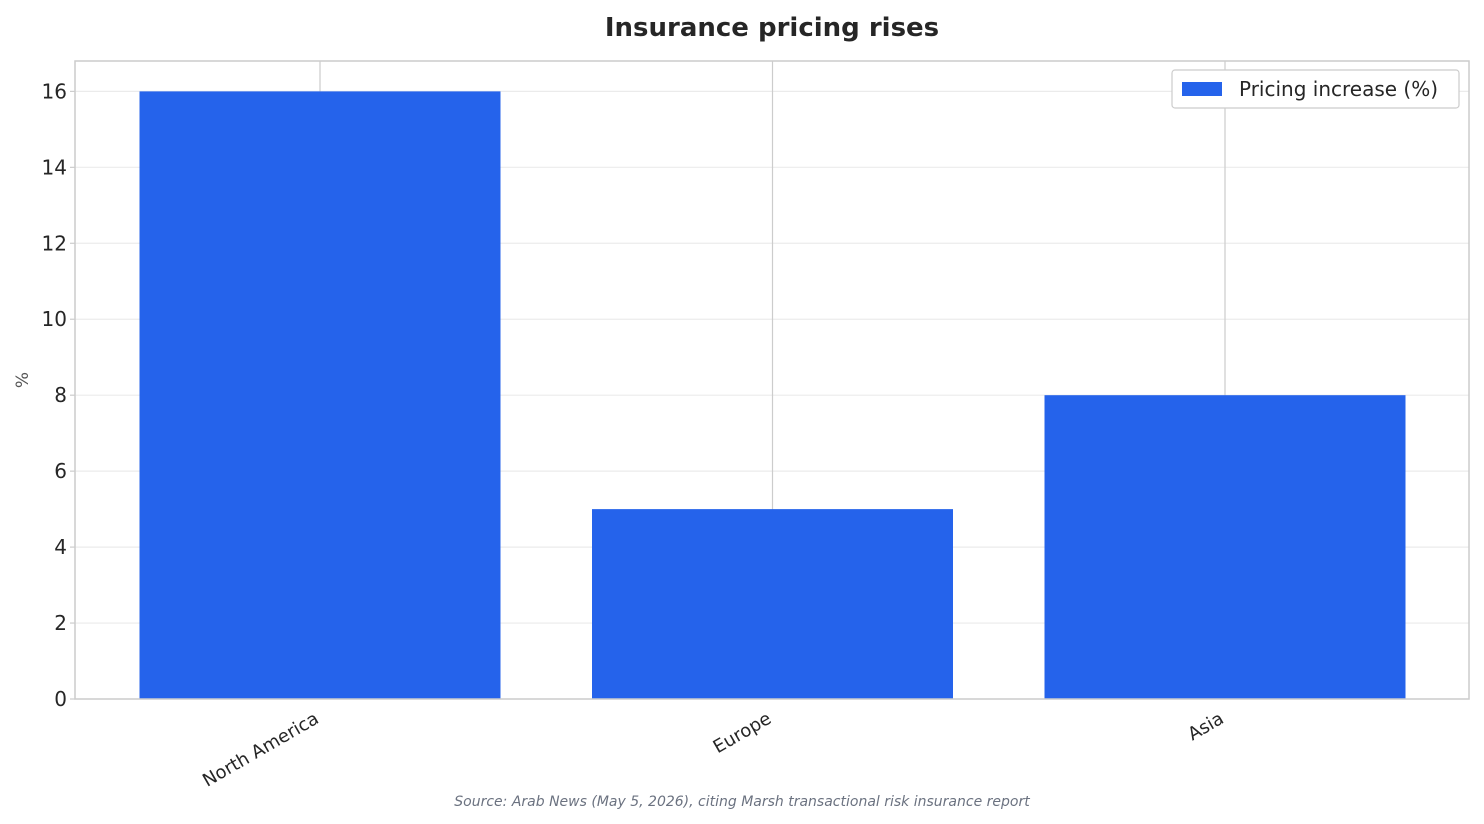  I want to click on y-tick-label: 0, so click(60, 699).